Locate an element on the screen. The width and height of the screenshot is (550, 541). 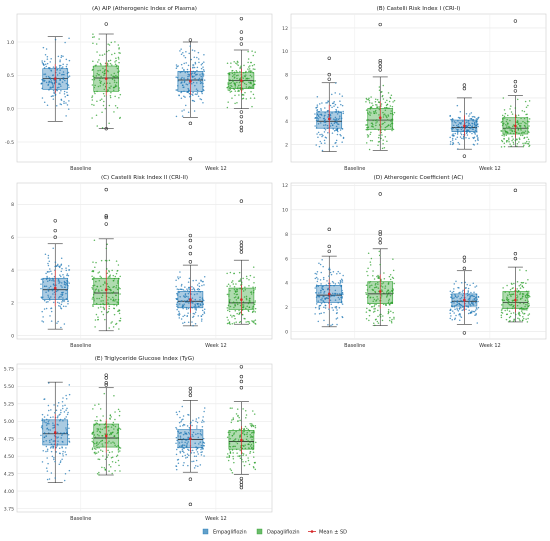
y-tick-label: 2 is located at coordinates (286, 145).